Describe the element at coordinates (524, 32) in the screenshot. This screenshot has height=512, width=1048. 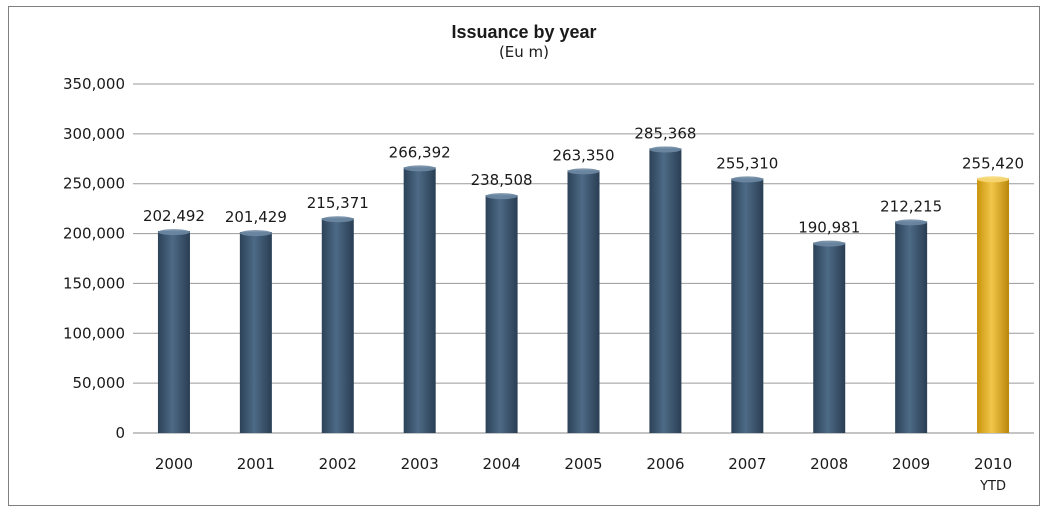
I see `chart-title: Issuance by year` at that location.